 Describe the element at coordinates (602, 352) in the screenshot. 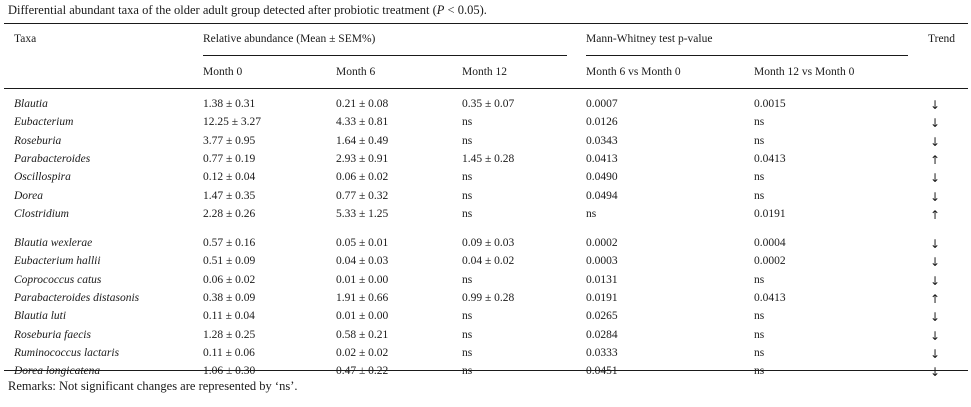

I see `cell-p-m6-vs-m0: 0.0333` at that location.